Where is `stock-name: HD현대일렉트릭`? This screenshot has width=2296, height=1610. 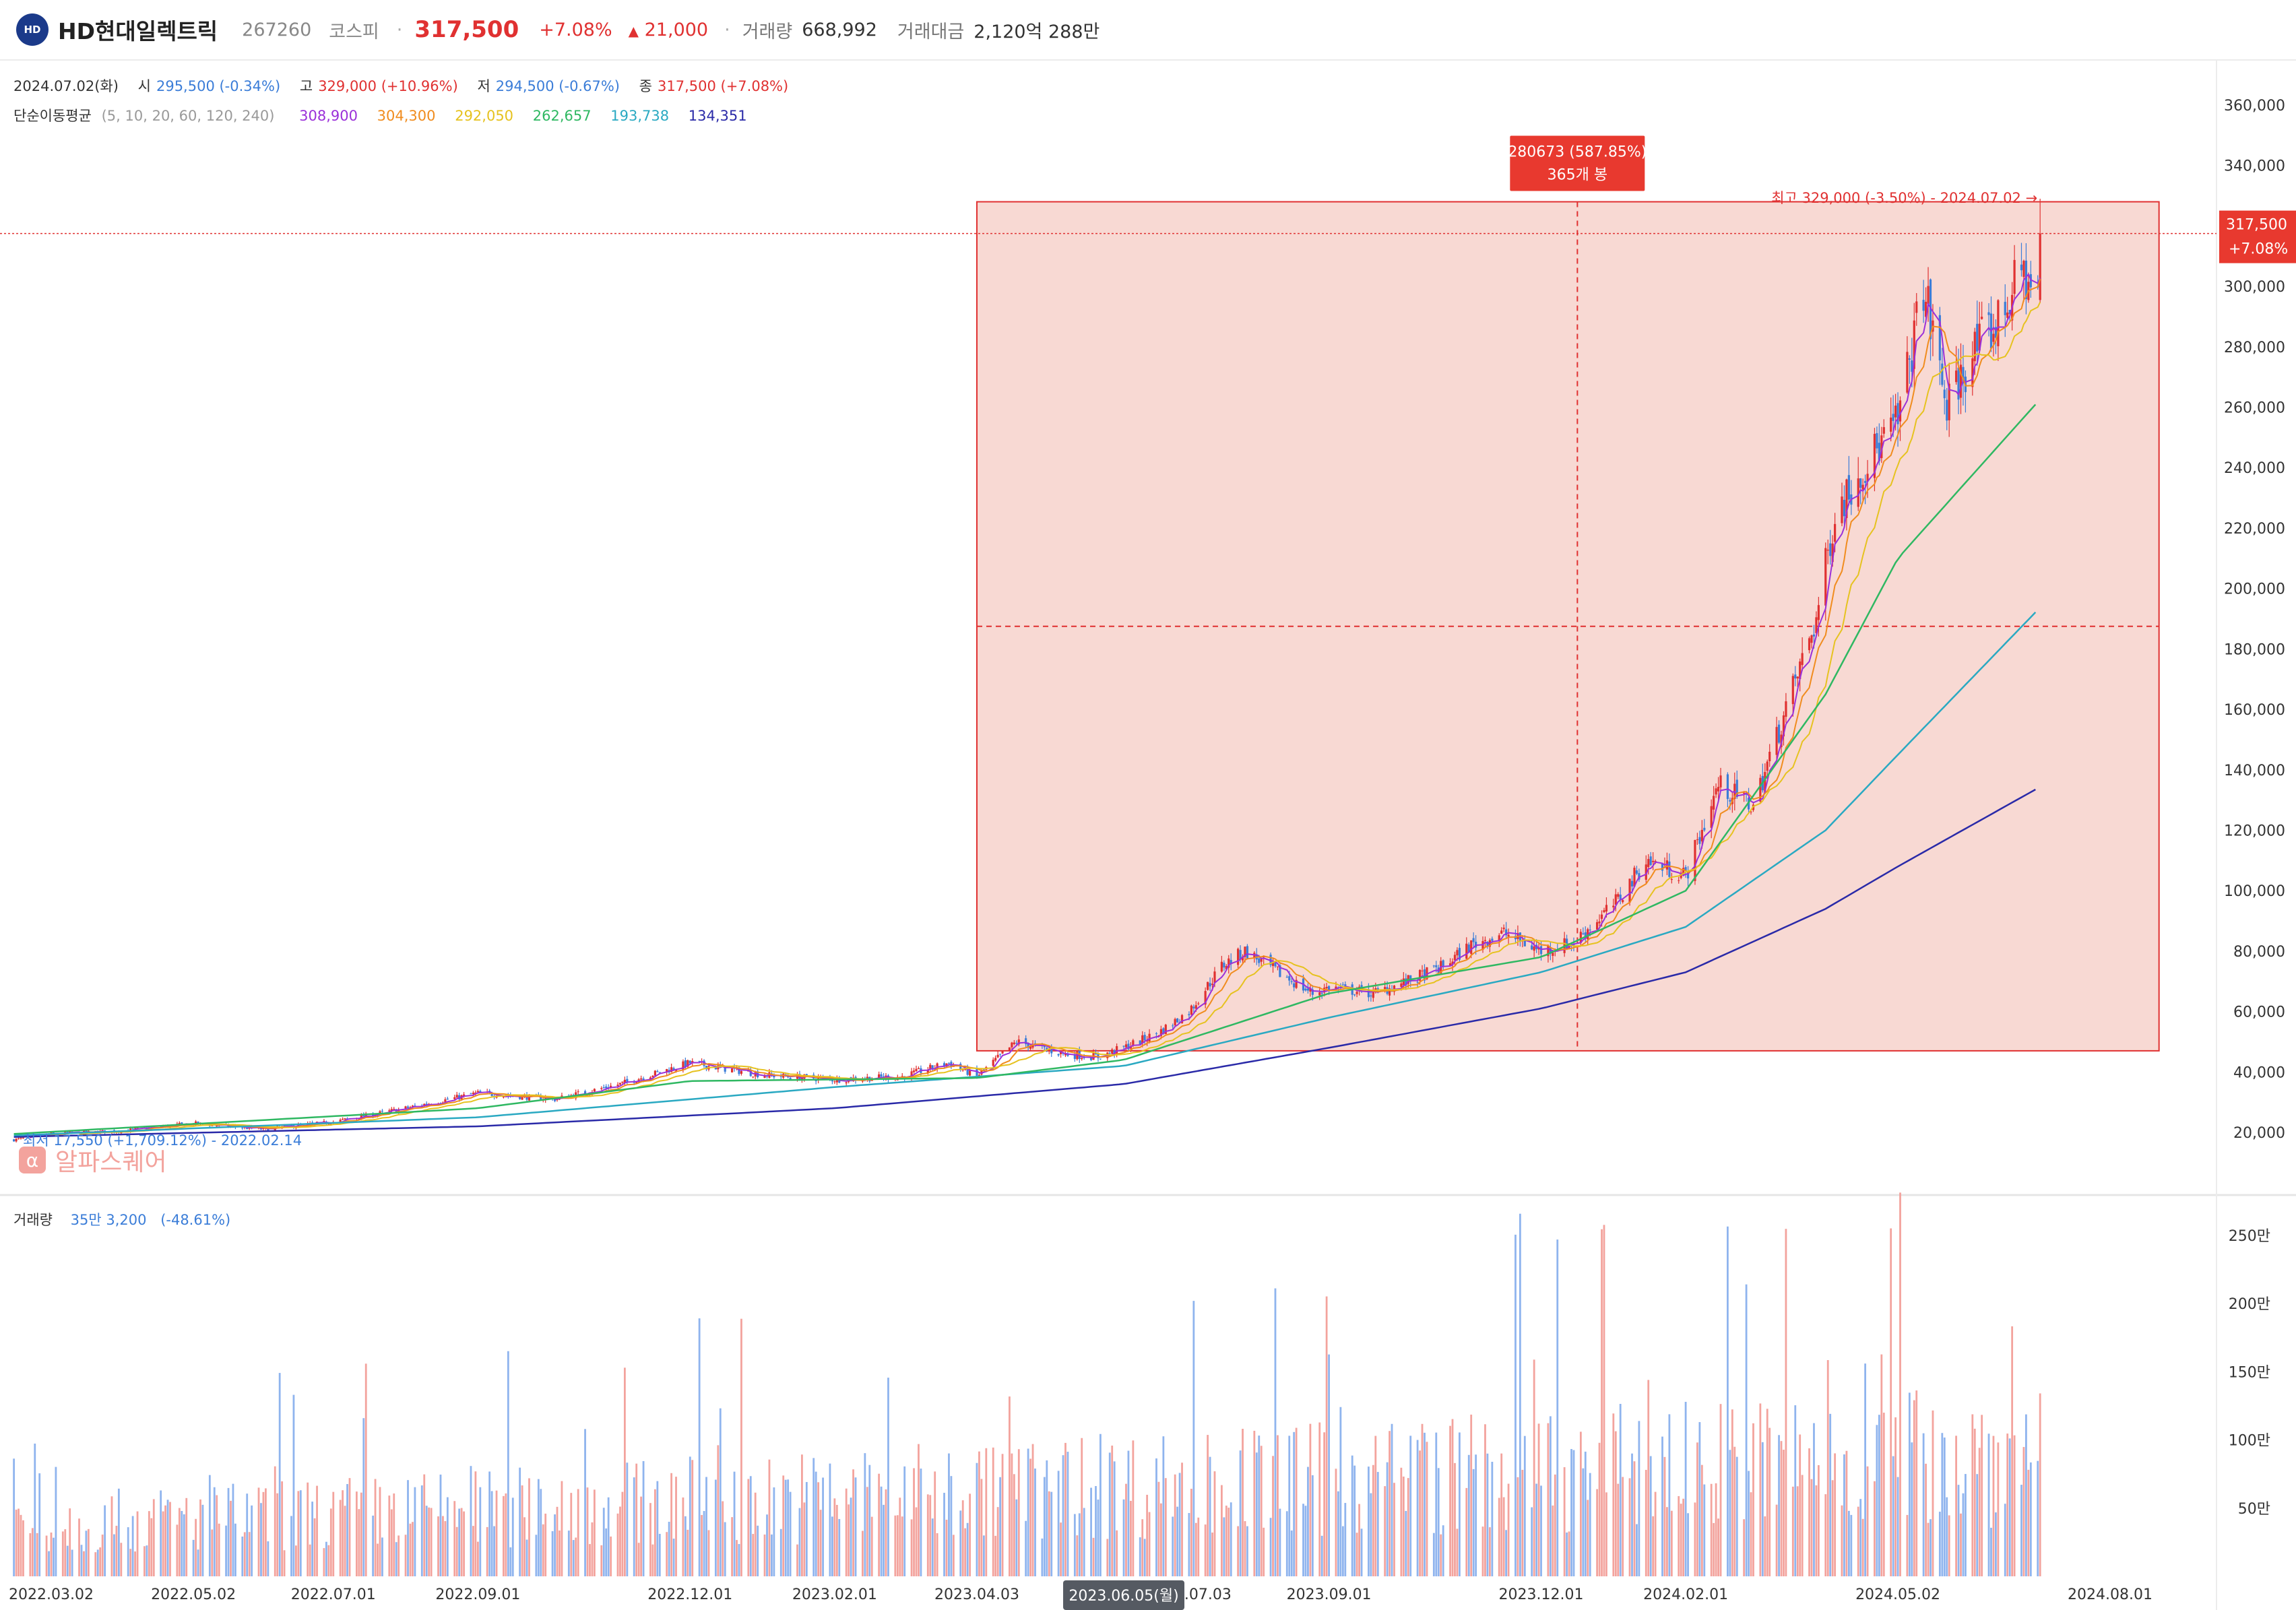 stock-name: HD현대일렉트릭 is located at coordinates (138, 31).